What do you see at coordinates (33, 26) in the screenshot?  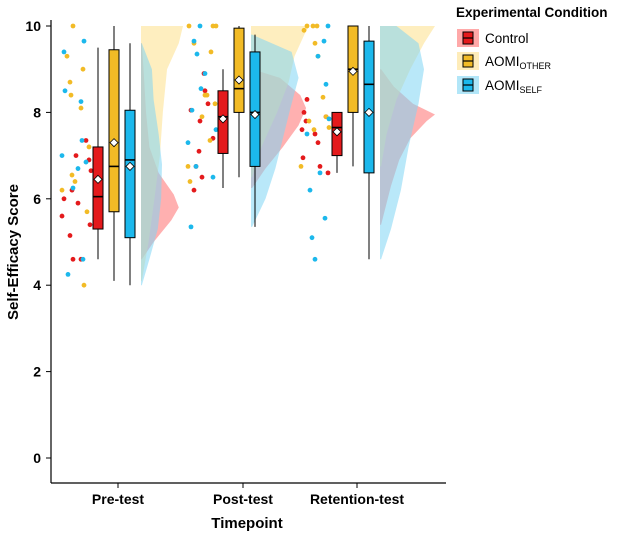 I see `y-tick-label: 10` at bounding box center [33, 26].